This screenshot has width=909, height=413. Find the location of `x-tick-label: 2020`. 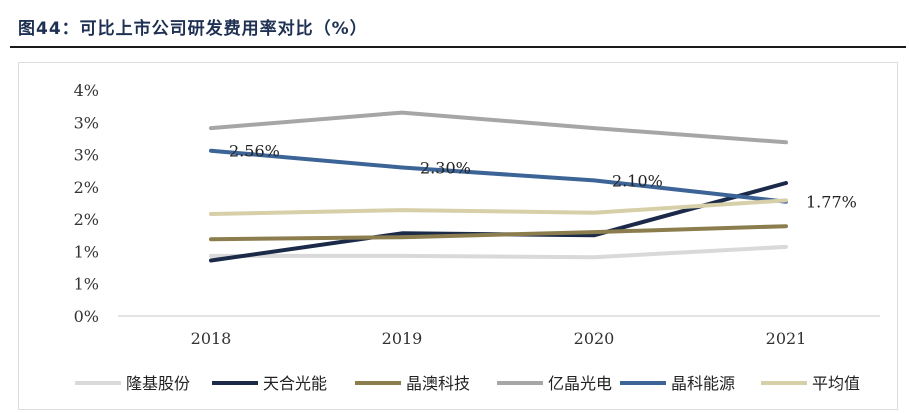

x-tick-label: 2020 is located at coordinates (594, 338).